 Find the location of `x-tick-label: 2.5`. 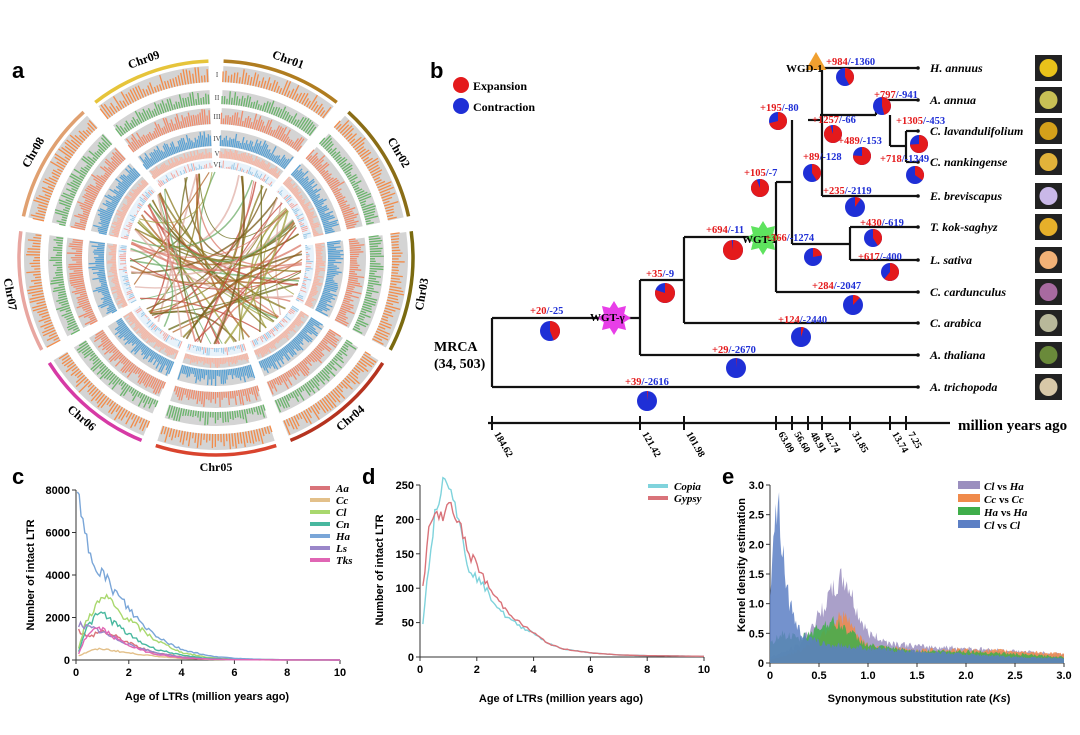

x-tick-label: 2.5 is located at coordinates (1014, 676).